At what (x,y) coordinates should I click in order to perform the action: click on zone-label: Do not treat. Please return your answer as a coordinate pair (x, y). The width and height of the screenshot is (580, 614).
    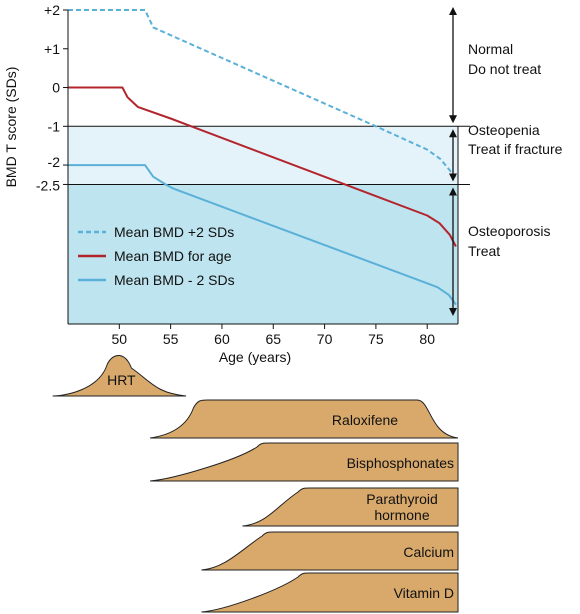
    Looking at the image, I should click on (504, 69).